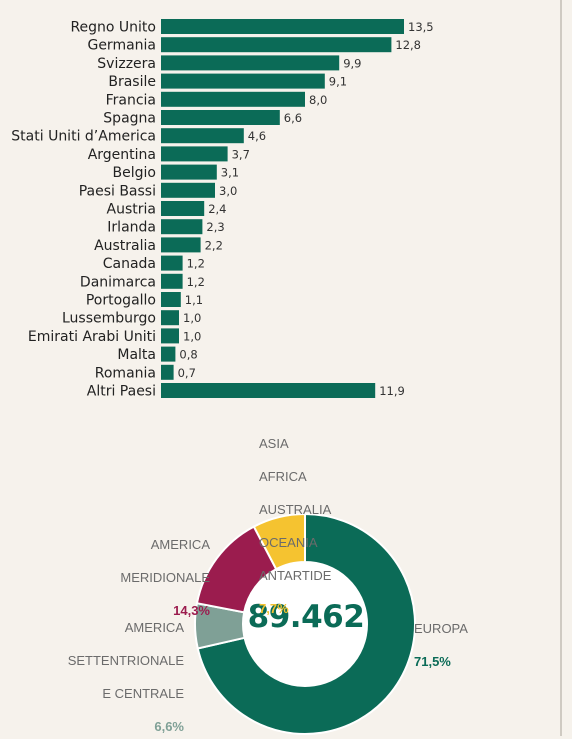 Image resolution: width=572 pixels, height=739 pixels. I want to click on bar-category-label: Portogallo, so click(121, 301).